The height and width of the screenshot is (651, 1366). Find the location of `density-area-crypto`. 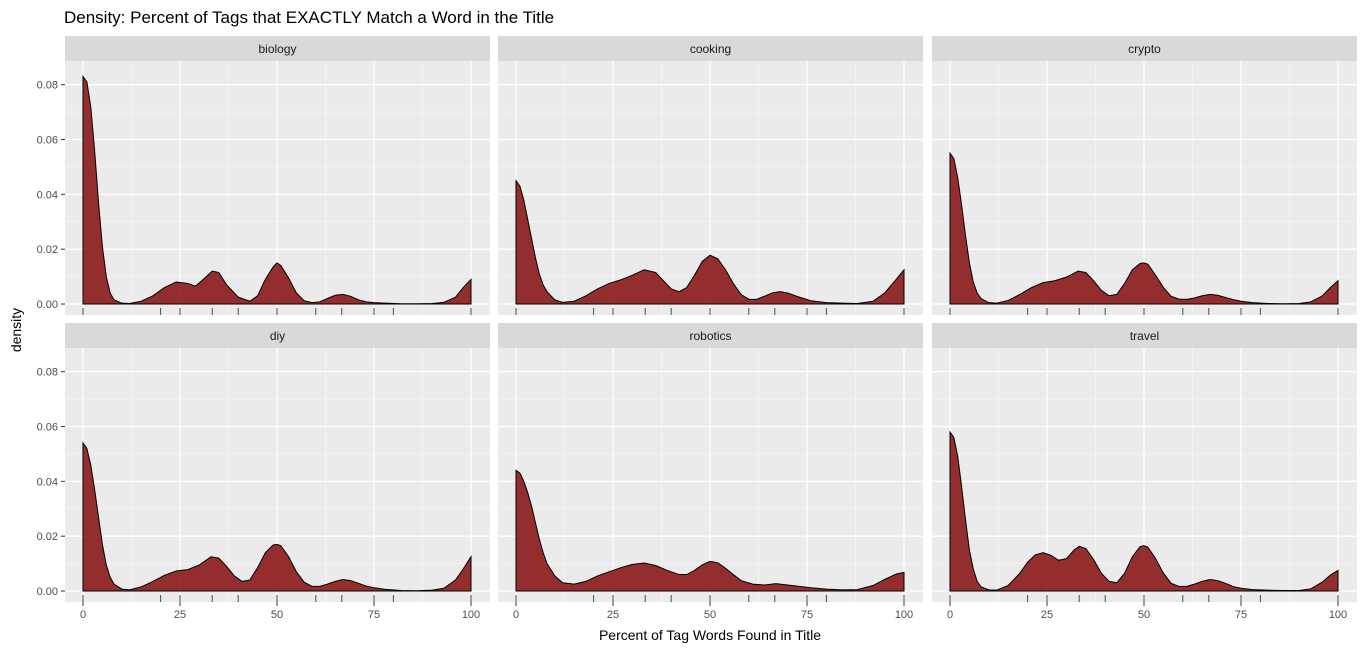

density-area-crypto is located at coordinates (1144, 228).